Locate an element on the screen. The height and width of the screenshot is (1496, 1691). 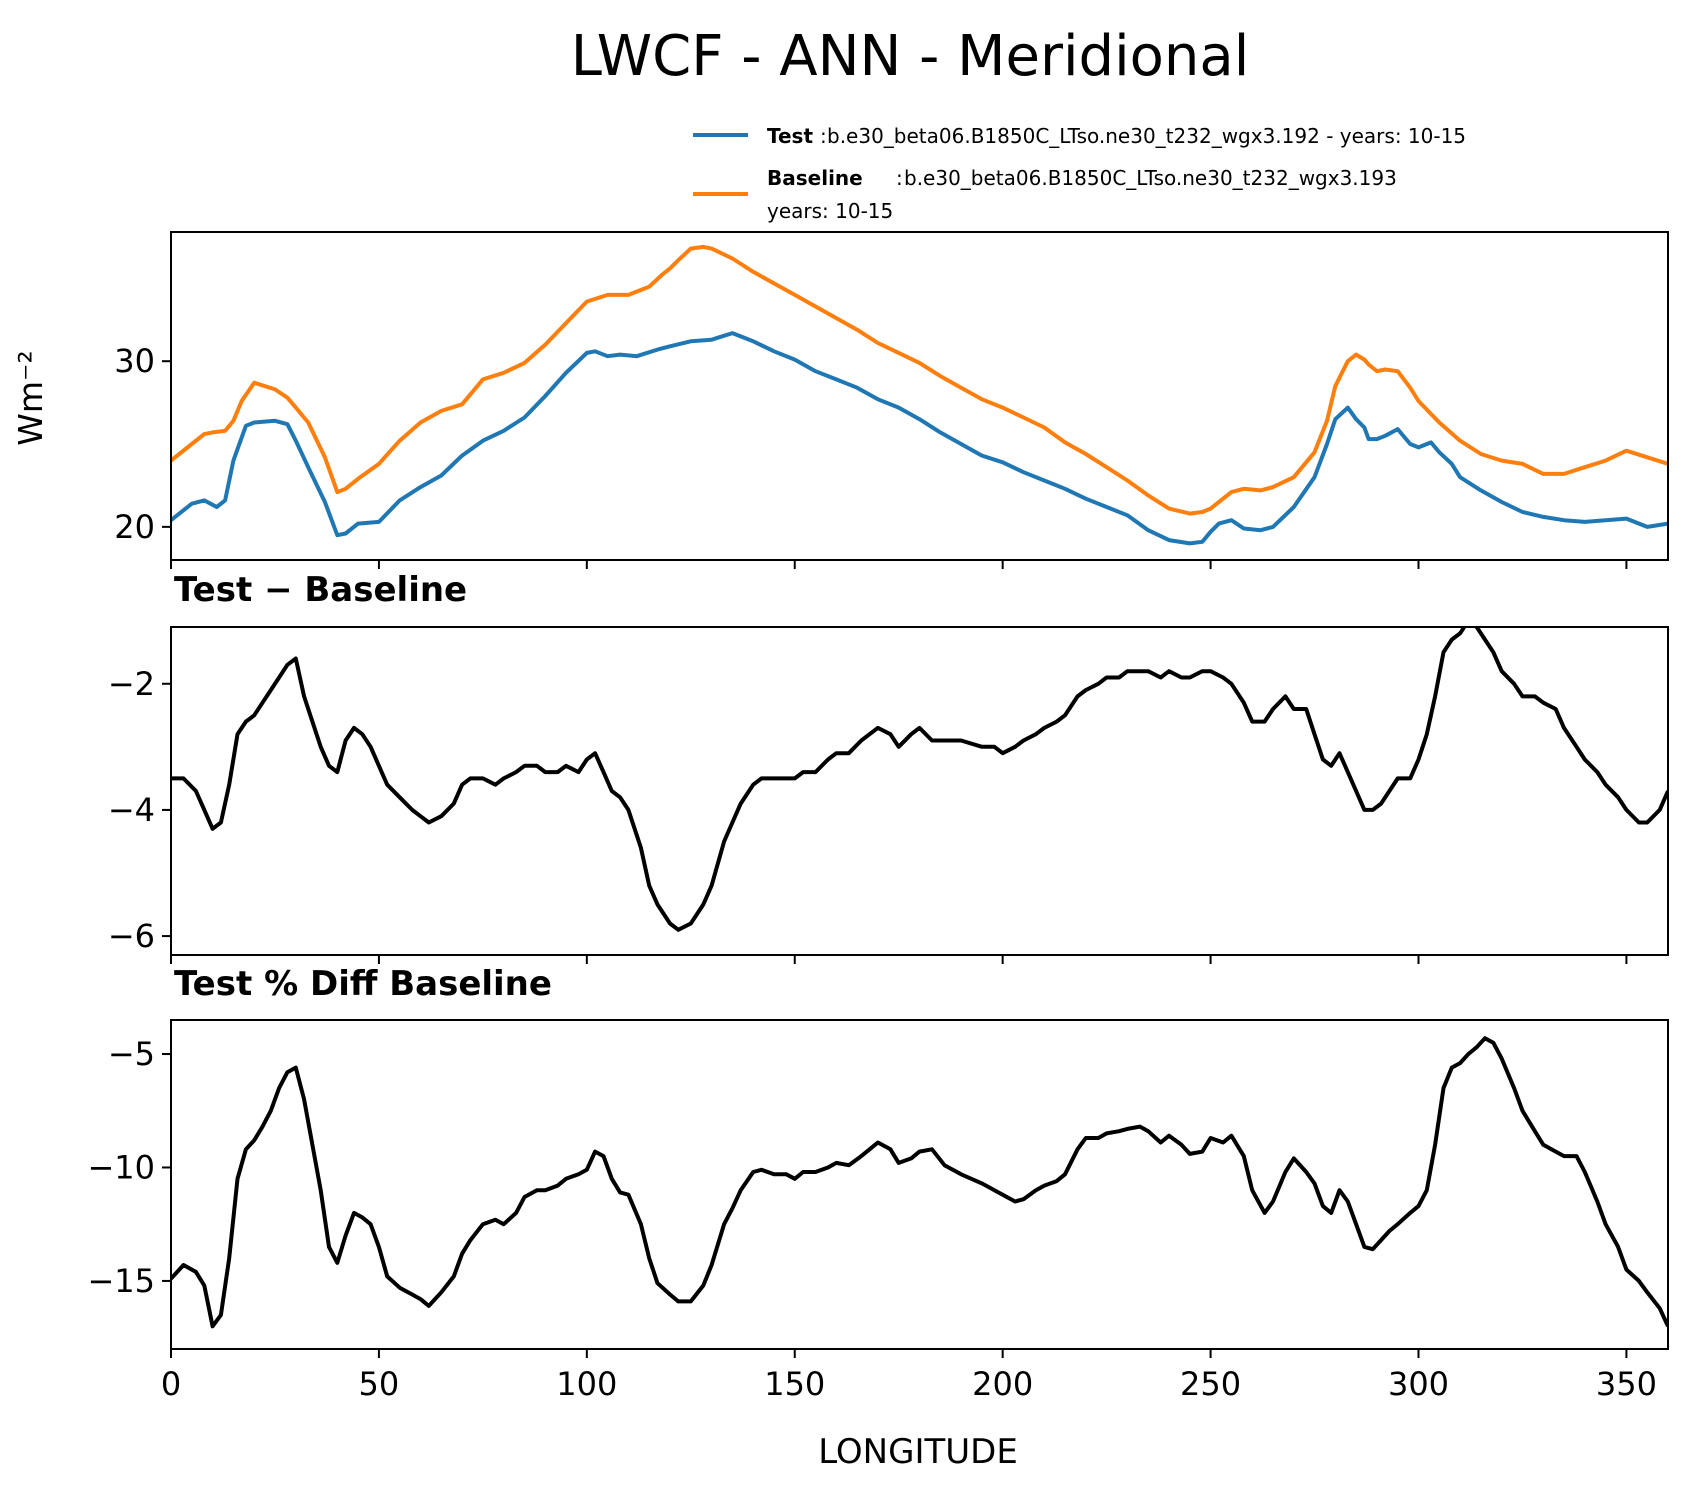
x-tick-label: 300 is located at coordinates (1418, 1384).